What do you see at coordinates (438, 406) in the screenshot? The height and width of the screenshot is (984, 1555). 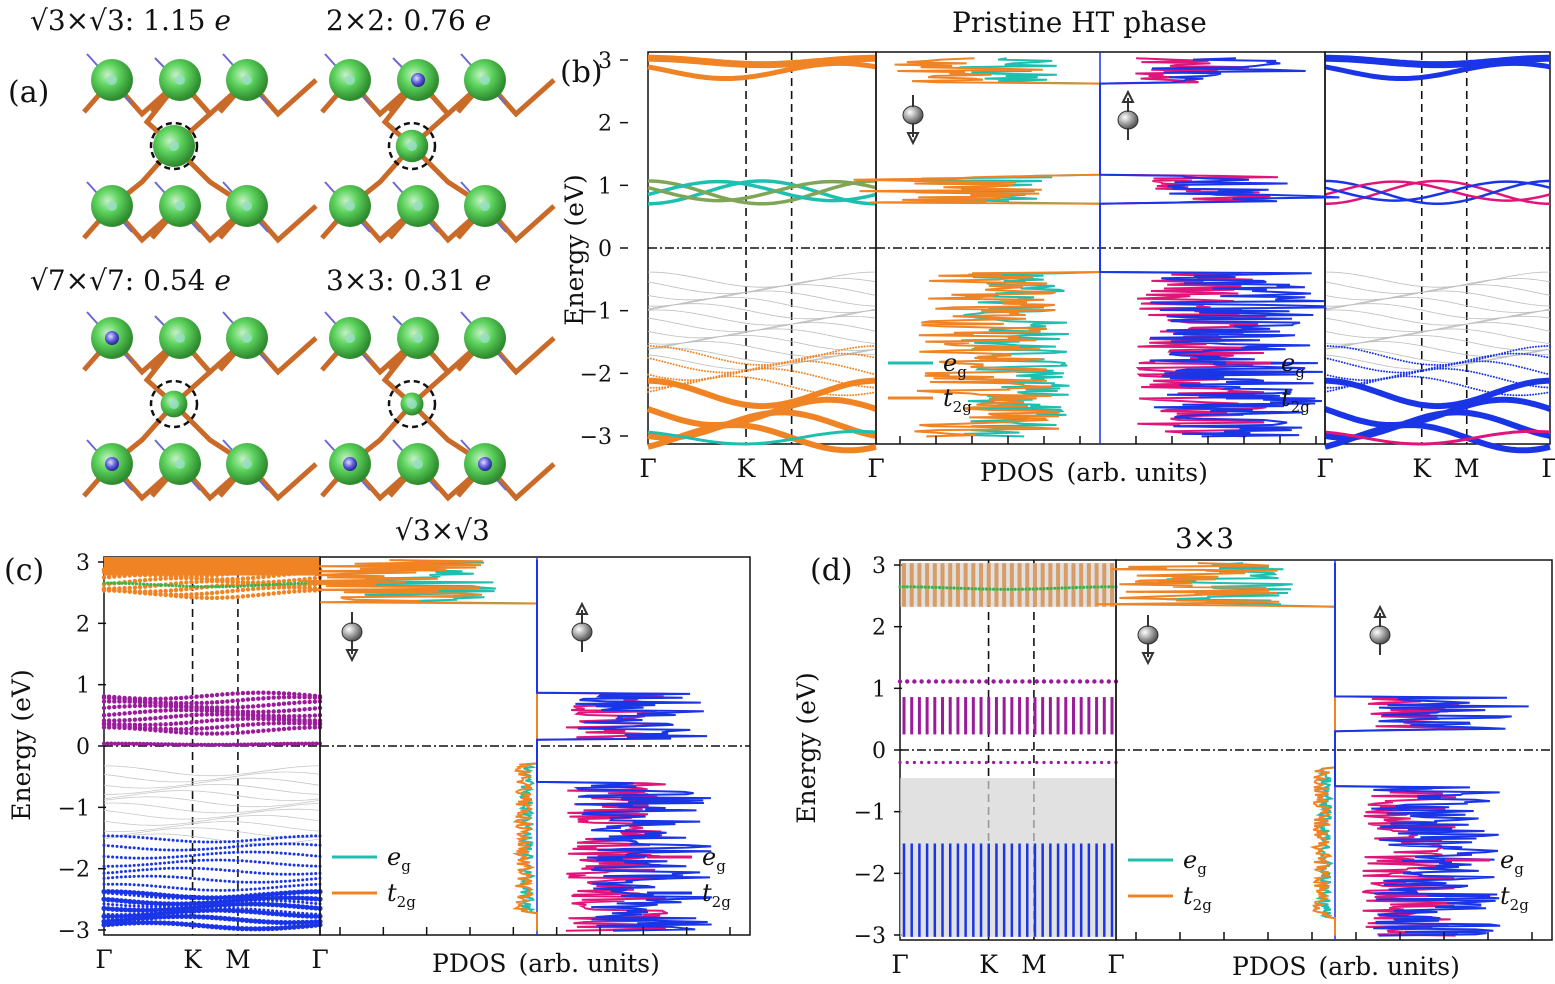 I see `crystal-cell` at bounding box center [438, 406].